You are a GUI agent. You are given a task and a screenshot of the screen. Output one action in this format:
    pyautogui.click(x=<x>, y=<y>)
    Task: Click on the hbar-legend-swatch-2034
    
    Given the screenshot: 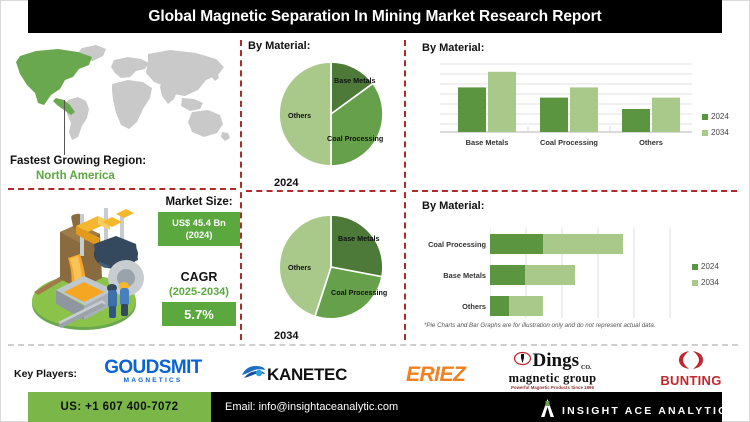 What is the action you would take?
    pyautogui.click(x=695, y=282)
    